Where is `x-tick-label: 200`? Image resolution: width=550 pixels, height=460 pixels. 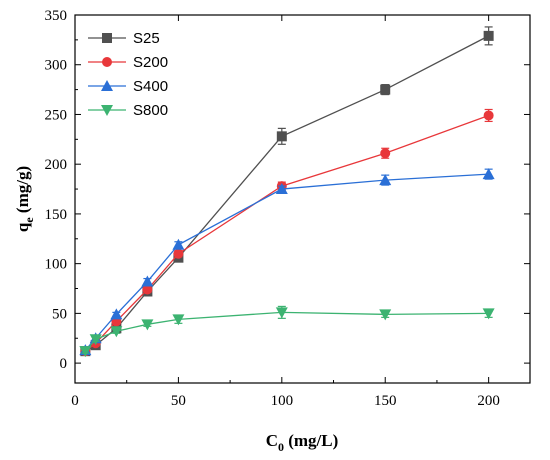
x-tick-label: 200 is located at coordinates (488, 401).